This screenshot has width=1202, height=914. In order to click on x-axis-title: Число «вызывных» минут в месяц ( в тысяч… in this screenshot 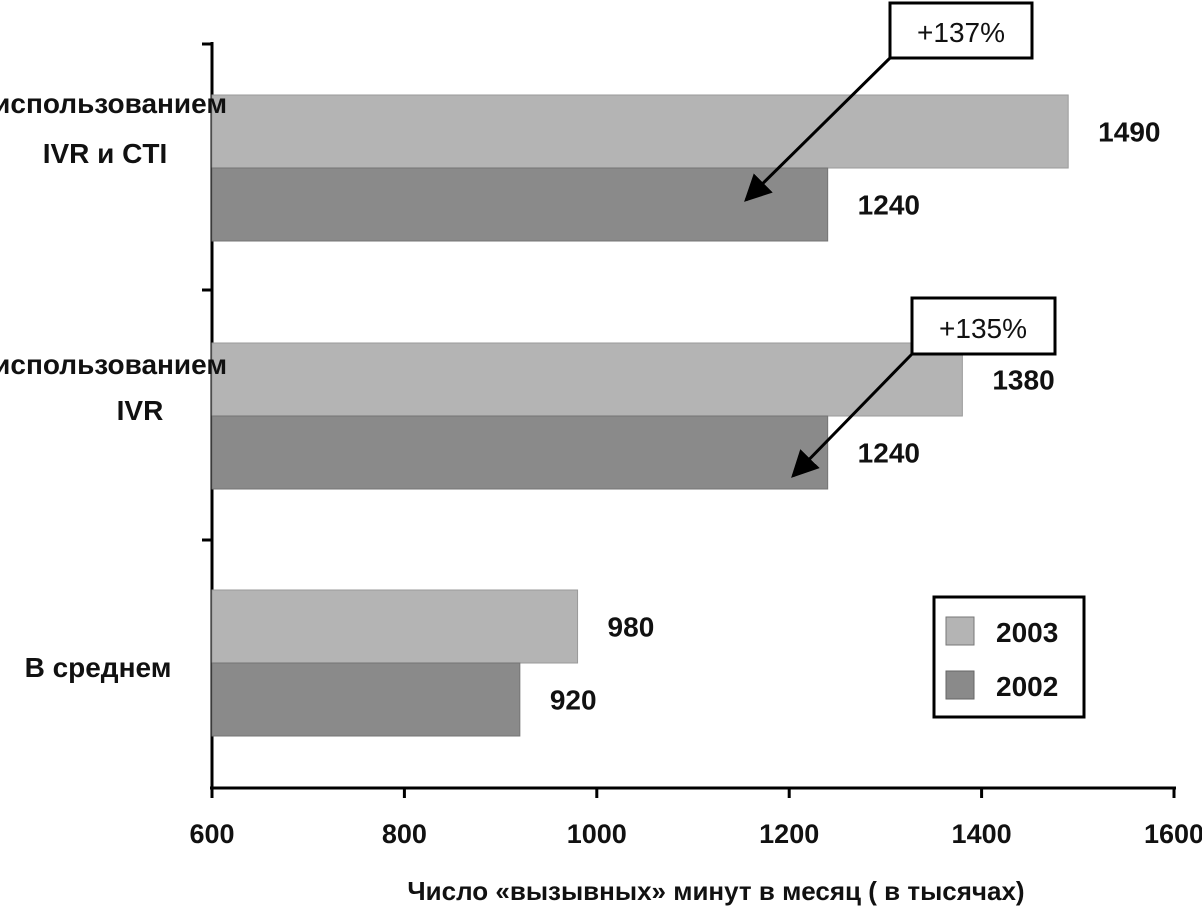, I will do `click(715, 891)`.